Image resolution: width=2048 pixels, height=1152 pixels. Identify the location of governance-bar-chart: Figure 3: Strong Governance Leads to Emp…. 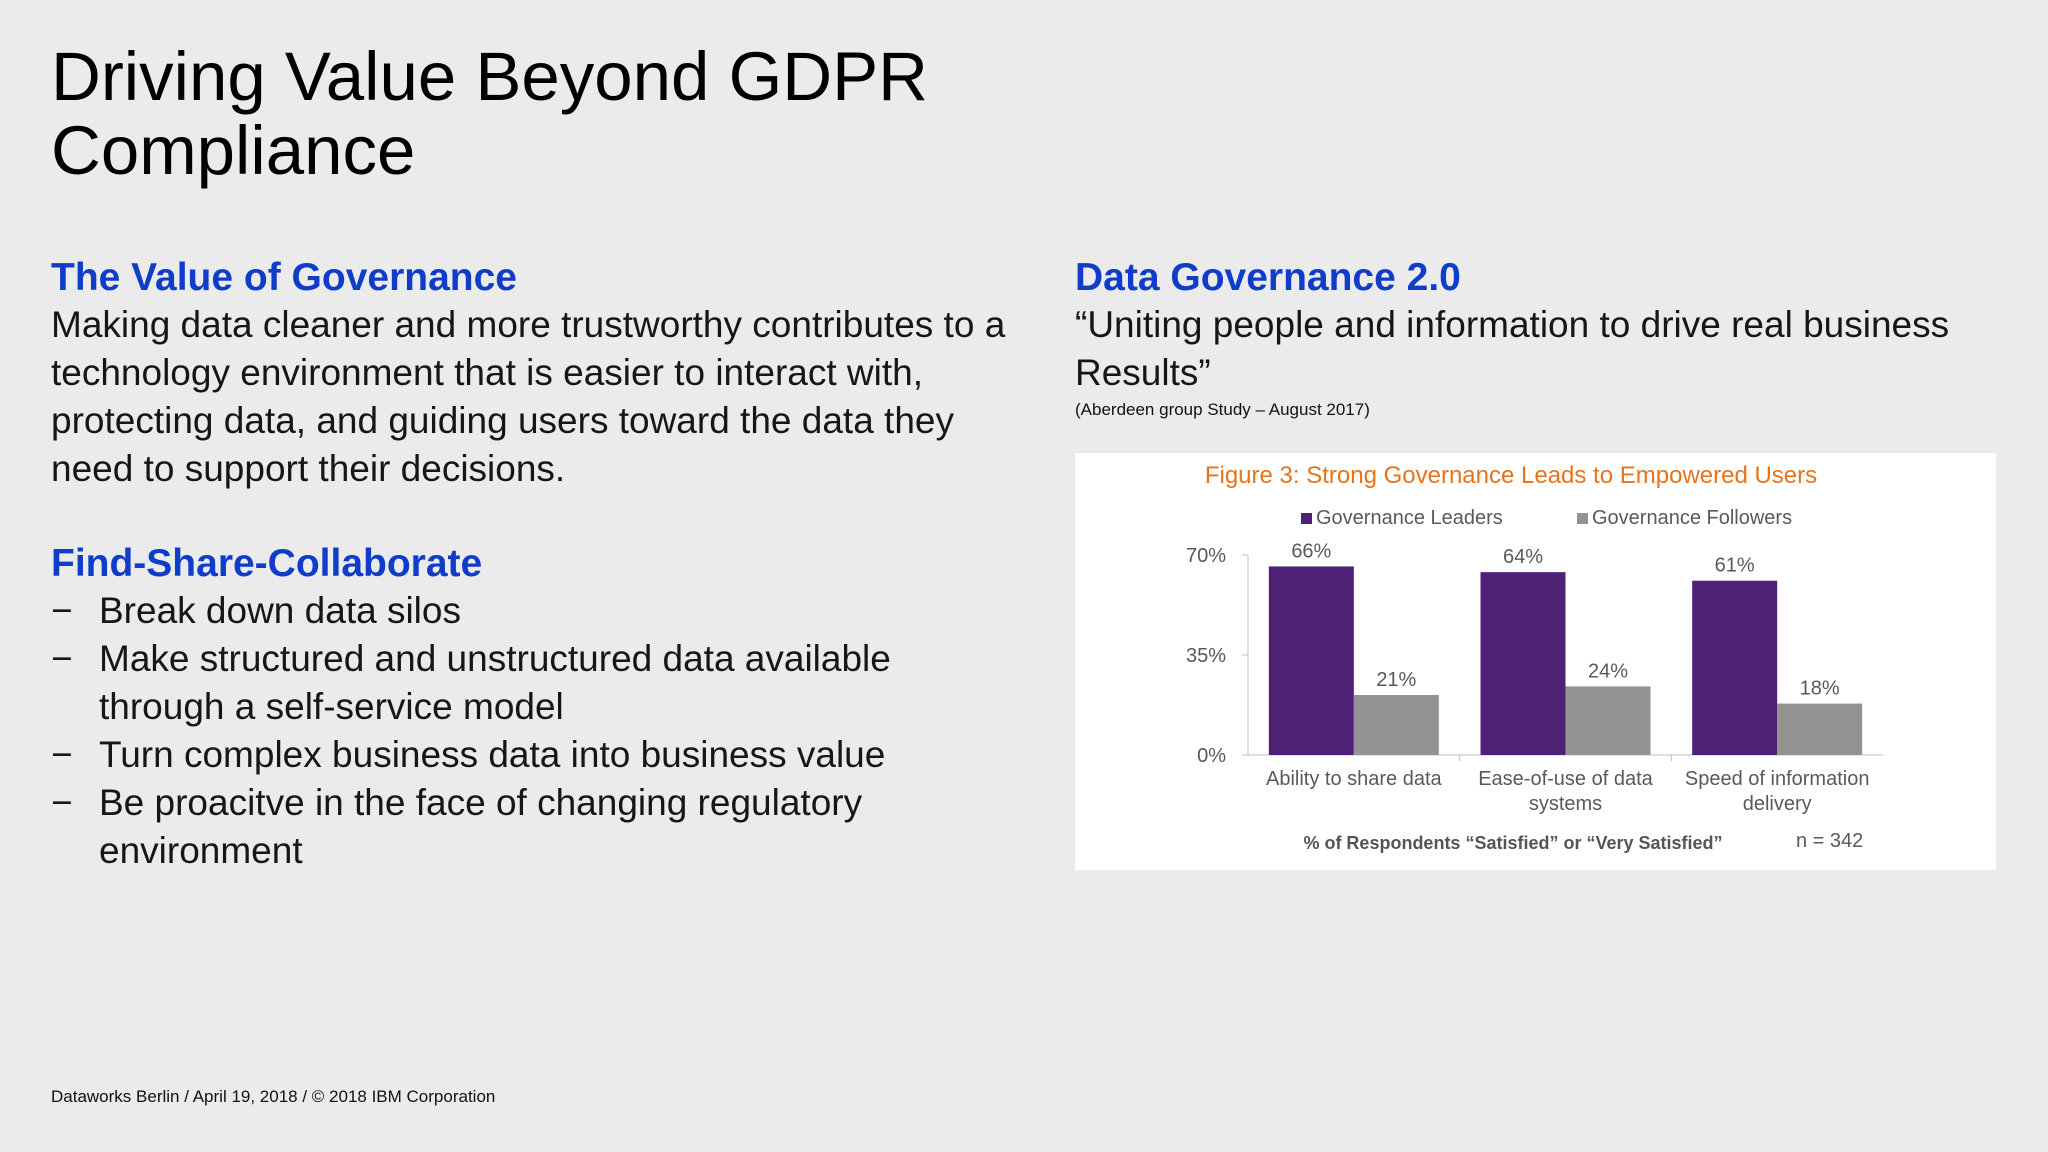
(1534, 657).